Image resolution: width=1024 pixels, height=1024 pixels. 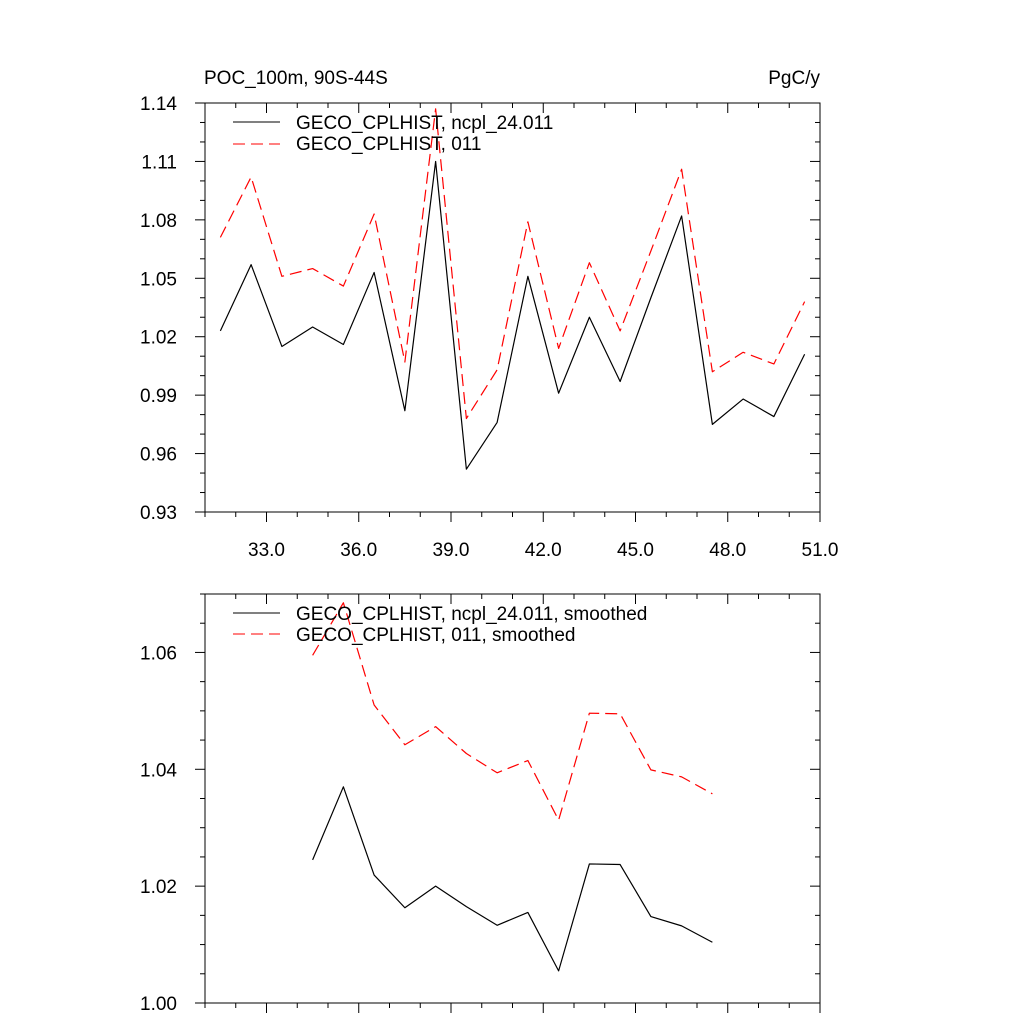 I want to click on x-tick-label: 48.0, so click(x=727, y=550).